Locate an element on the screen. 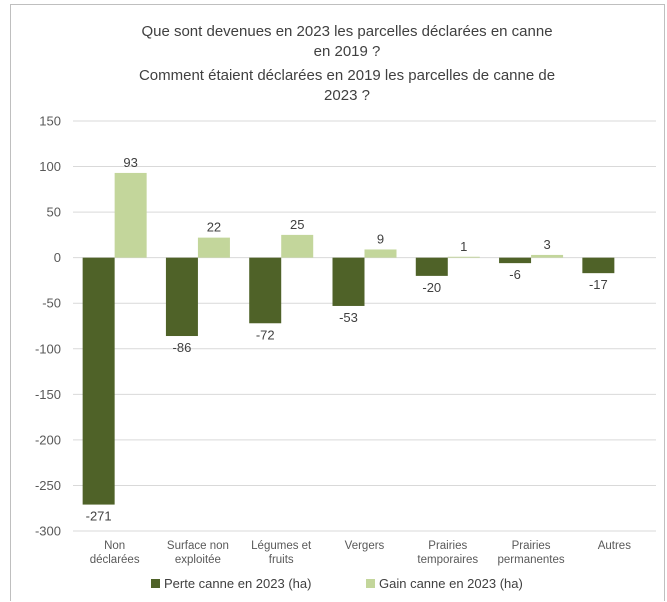  data-label: 1 is located at coordinates (463, 246).